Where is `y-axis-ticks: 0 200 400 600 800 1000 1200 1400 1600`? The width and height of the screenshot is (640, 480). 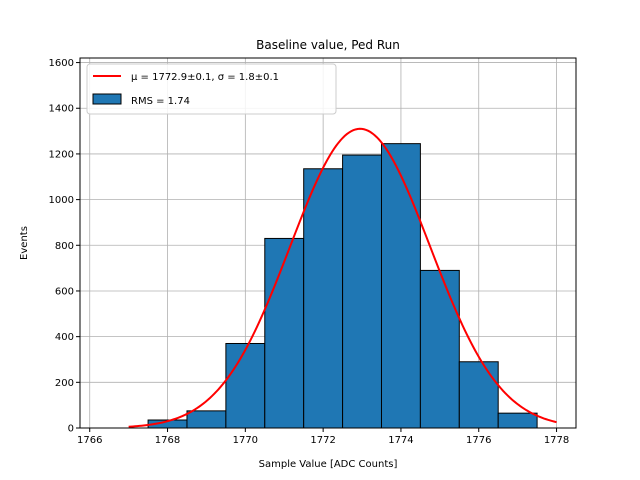
y-axis-ticks: 0 200 400 600 800 1000 1200 1400 1600 is located at coordinates (64, 246).